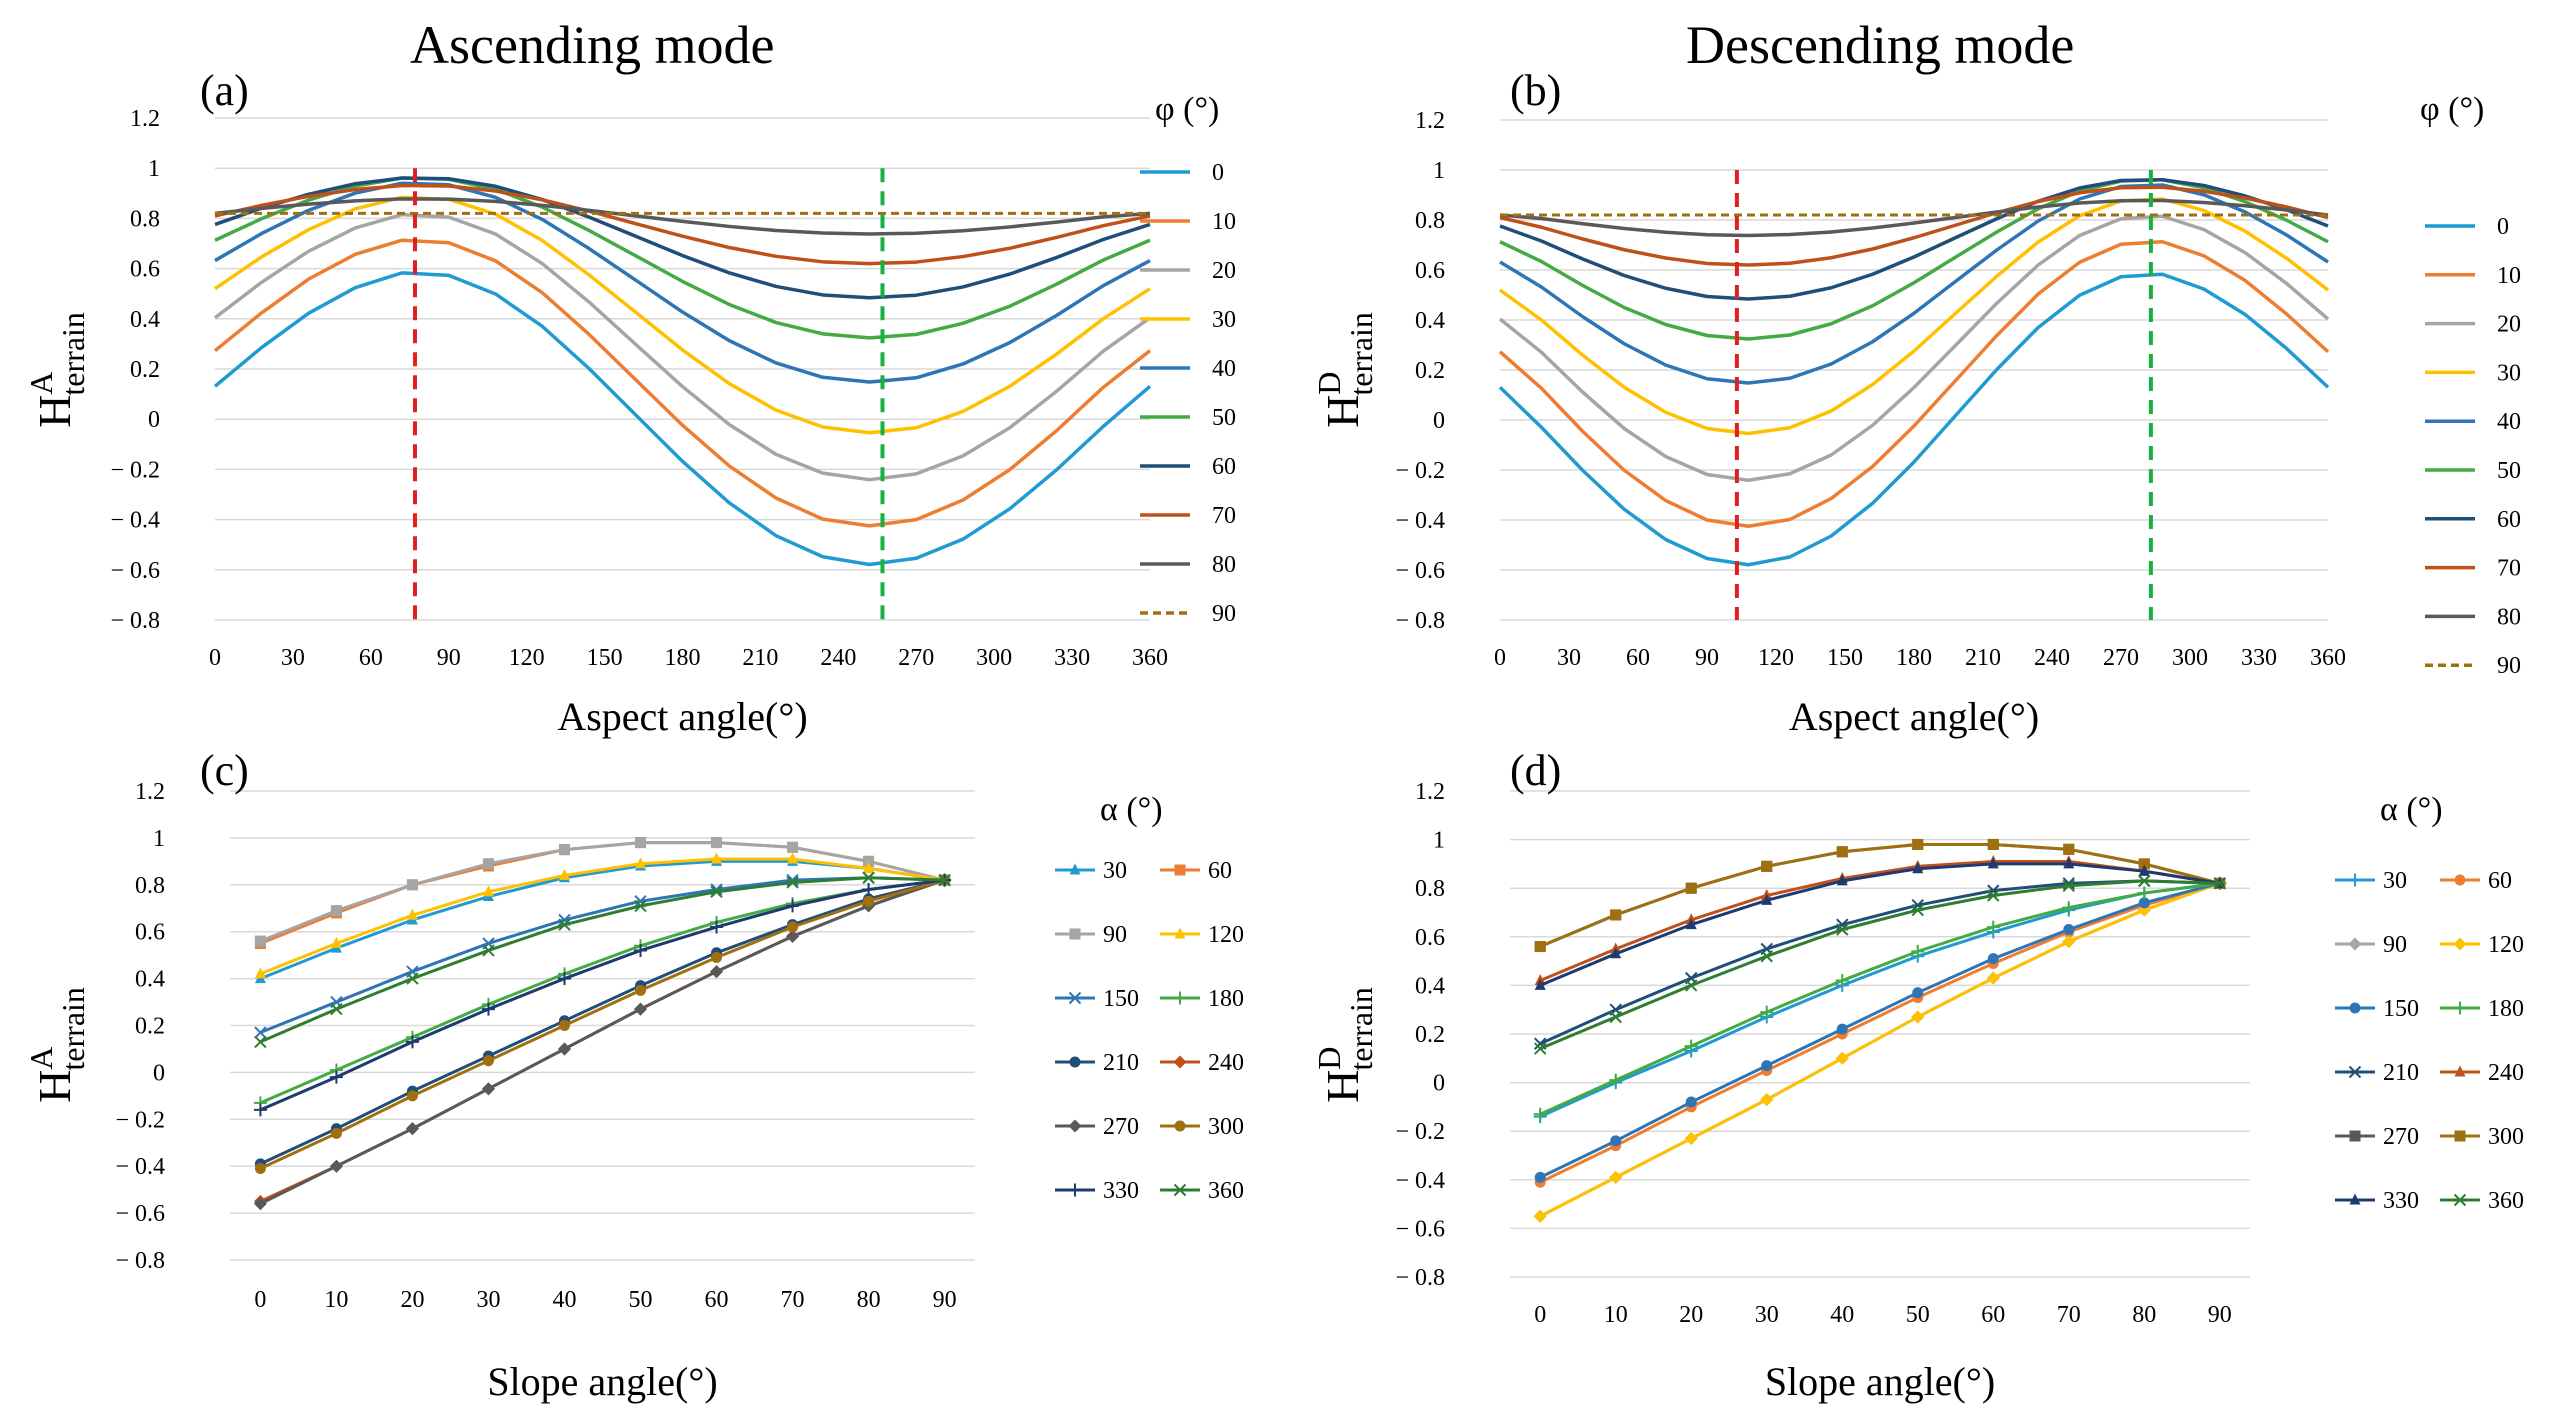 This screenshot has width=2574, height=1417. What do you see at coordinates (1420, 1181) in the screenshot?
I see `y-tick-label: − 0.4` at bounding box center [1420, 1181].